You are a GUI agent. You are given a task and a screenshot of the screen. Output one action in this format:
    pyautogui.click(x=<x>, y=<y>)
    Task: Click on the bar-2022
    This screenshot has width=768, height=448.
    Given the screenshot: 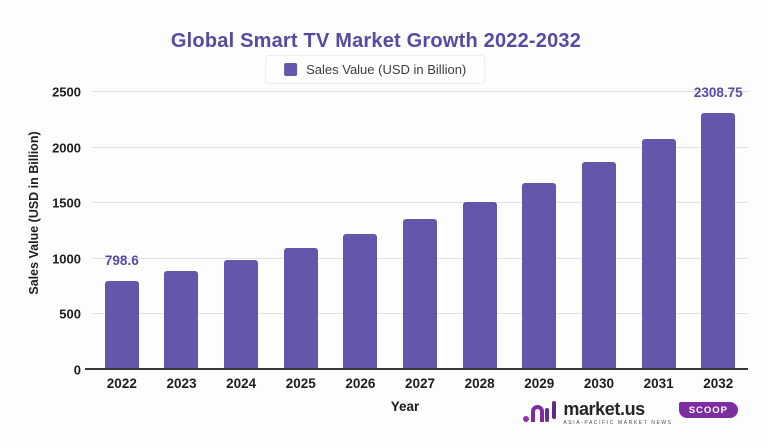 What is the action you would take?
    pyautogui.click(x=121, y=325)
    